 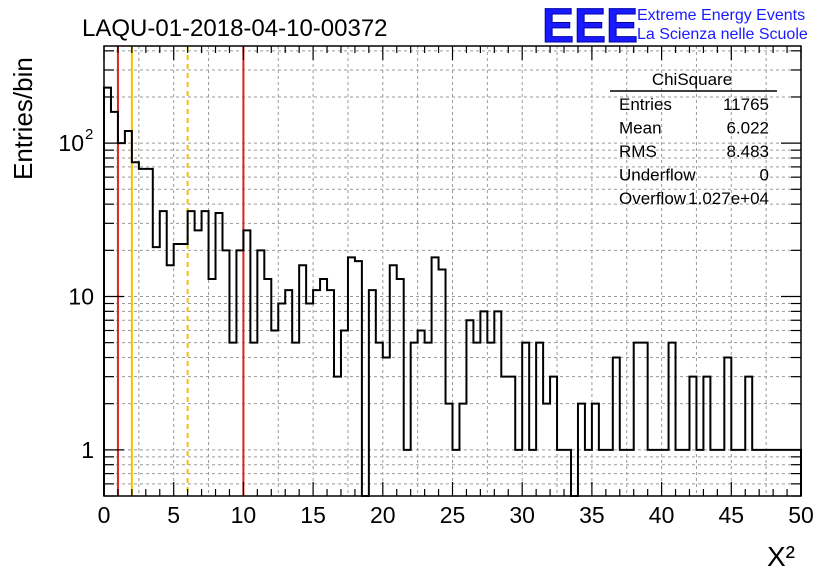 What do you see at coordinates (657, 175) in the screenshot?
I see `stats-label: Underflow` at bounding box center [657, 175].